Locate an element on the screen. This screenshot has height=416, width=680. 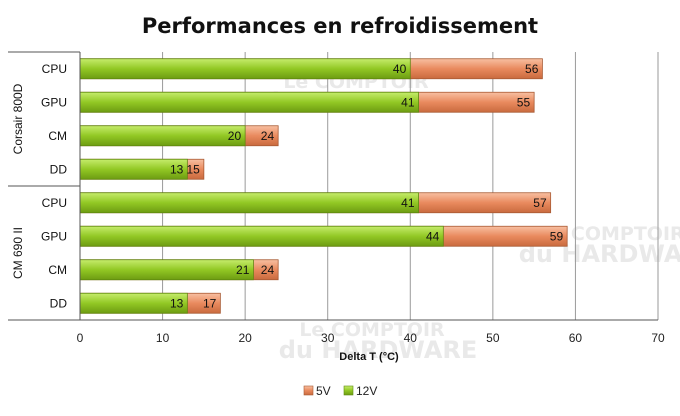
x-tick-label: 30 is located at coordinates (328, 338).